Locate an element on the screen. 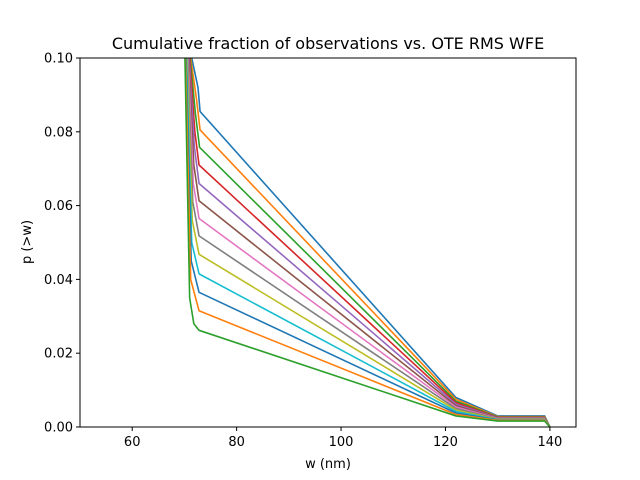  y-tick-label: 0.00 is located at coordinates (58, 428).